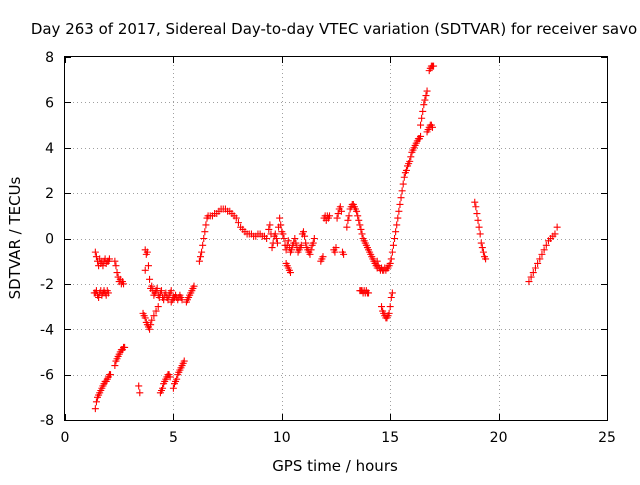 The image size is (640, 485). I want to click on y-tick-label: 2, so click(49, 194).